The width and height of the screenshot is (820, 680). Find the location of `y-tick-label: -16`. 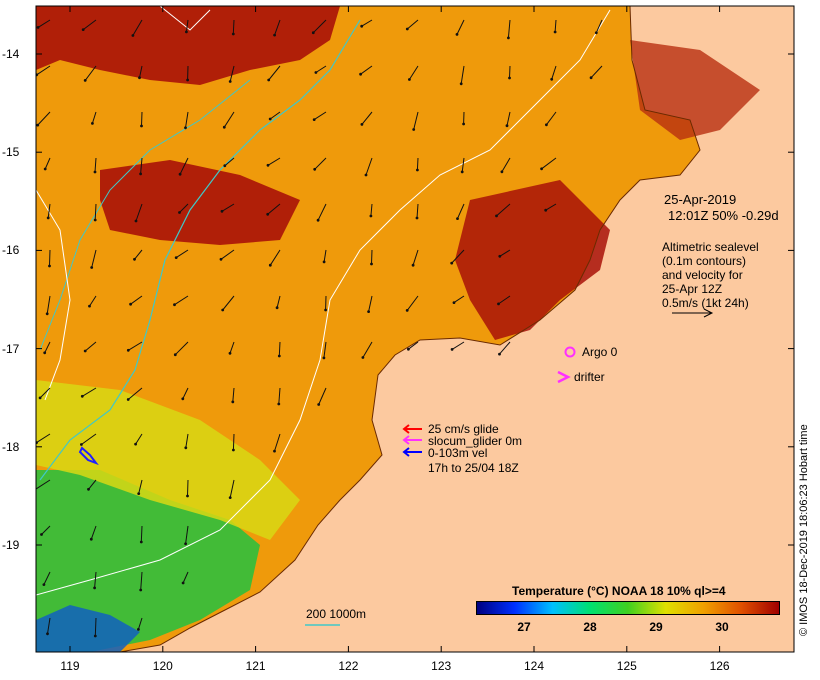

y-tick-label: -16 is located at coordinates (11, 250).